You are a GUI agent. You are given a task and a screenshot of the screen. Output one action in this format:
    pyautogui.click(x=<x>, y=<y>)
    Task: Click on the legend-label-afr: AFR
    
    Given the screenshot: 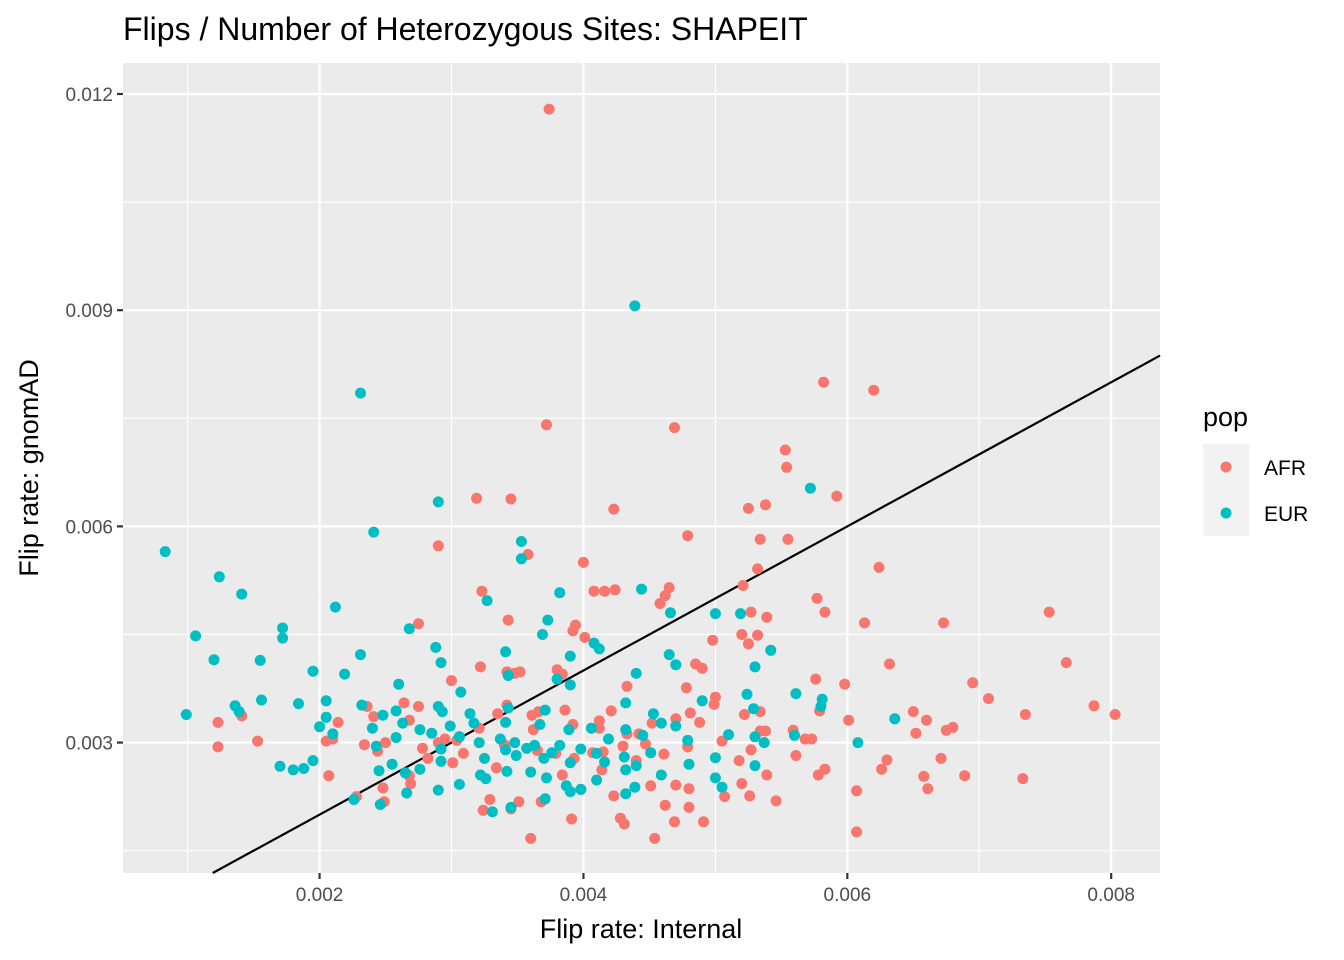 What is the action you would take?
    pyautogui.click(x=1285, y=468)
    